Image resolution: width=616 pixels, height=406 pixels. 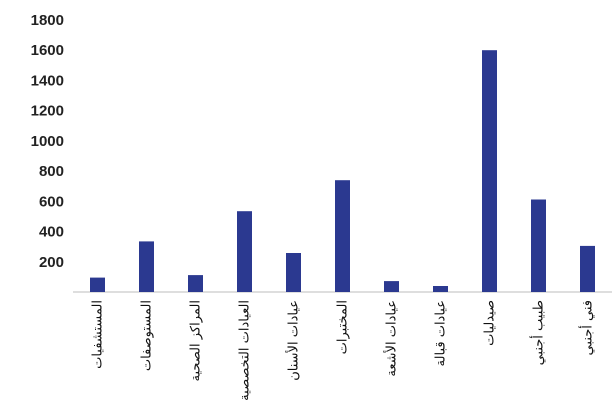 What do you see at coordinates (51, 201) in the screenshot?
I see `y-tick-label: 600` at bounding box center [51, 201].